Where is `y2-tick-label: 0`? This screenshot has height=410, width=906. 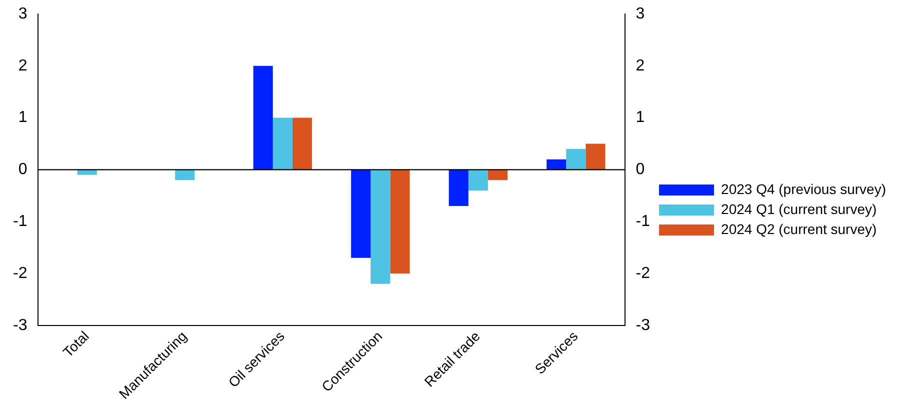
y2-tick-label: 0 is located at coordinates (640, 169).